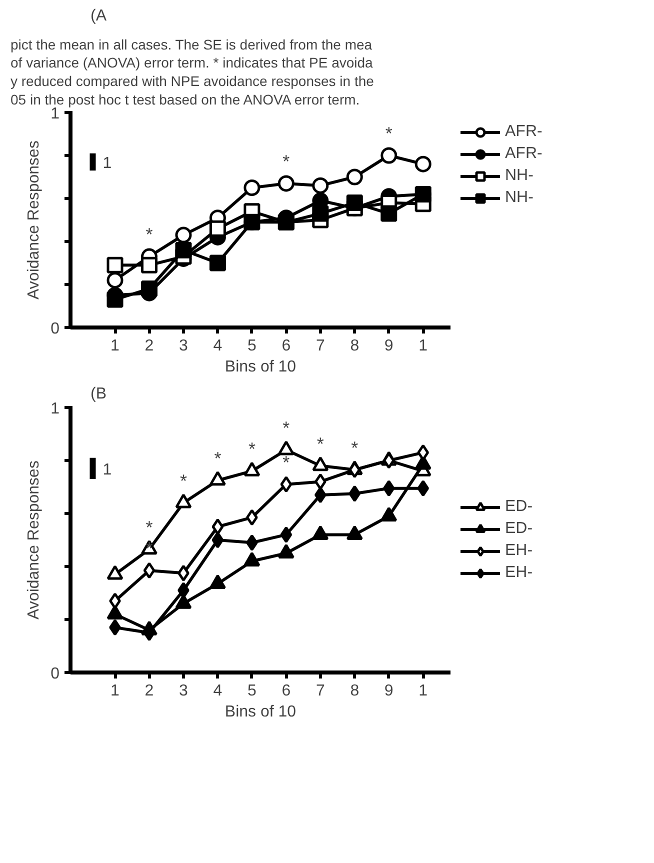  What do you see at coordinates (98, 394) in the screenshot?
I see `chart-title: (B` at bounding box center [98, 394].